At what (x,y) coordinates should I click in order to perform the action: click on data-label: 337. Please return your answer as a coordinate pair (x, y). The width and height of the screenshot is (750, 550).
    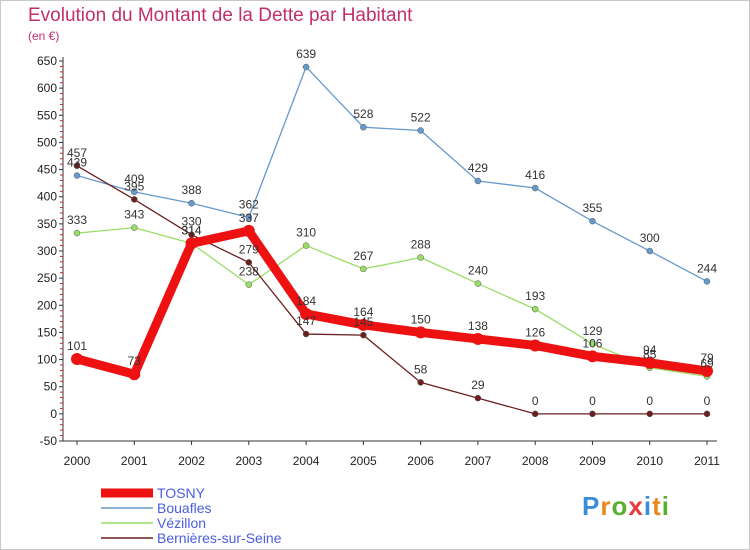
    Looking at the image, I should click on (249, 218).